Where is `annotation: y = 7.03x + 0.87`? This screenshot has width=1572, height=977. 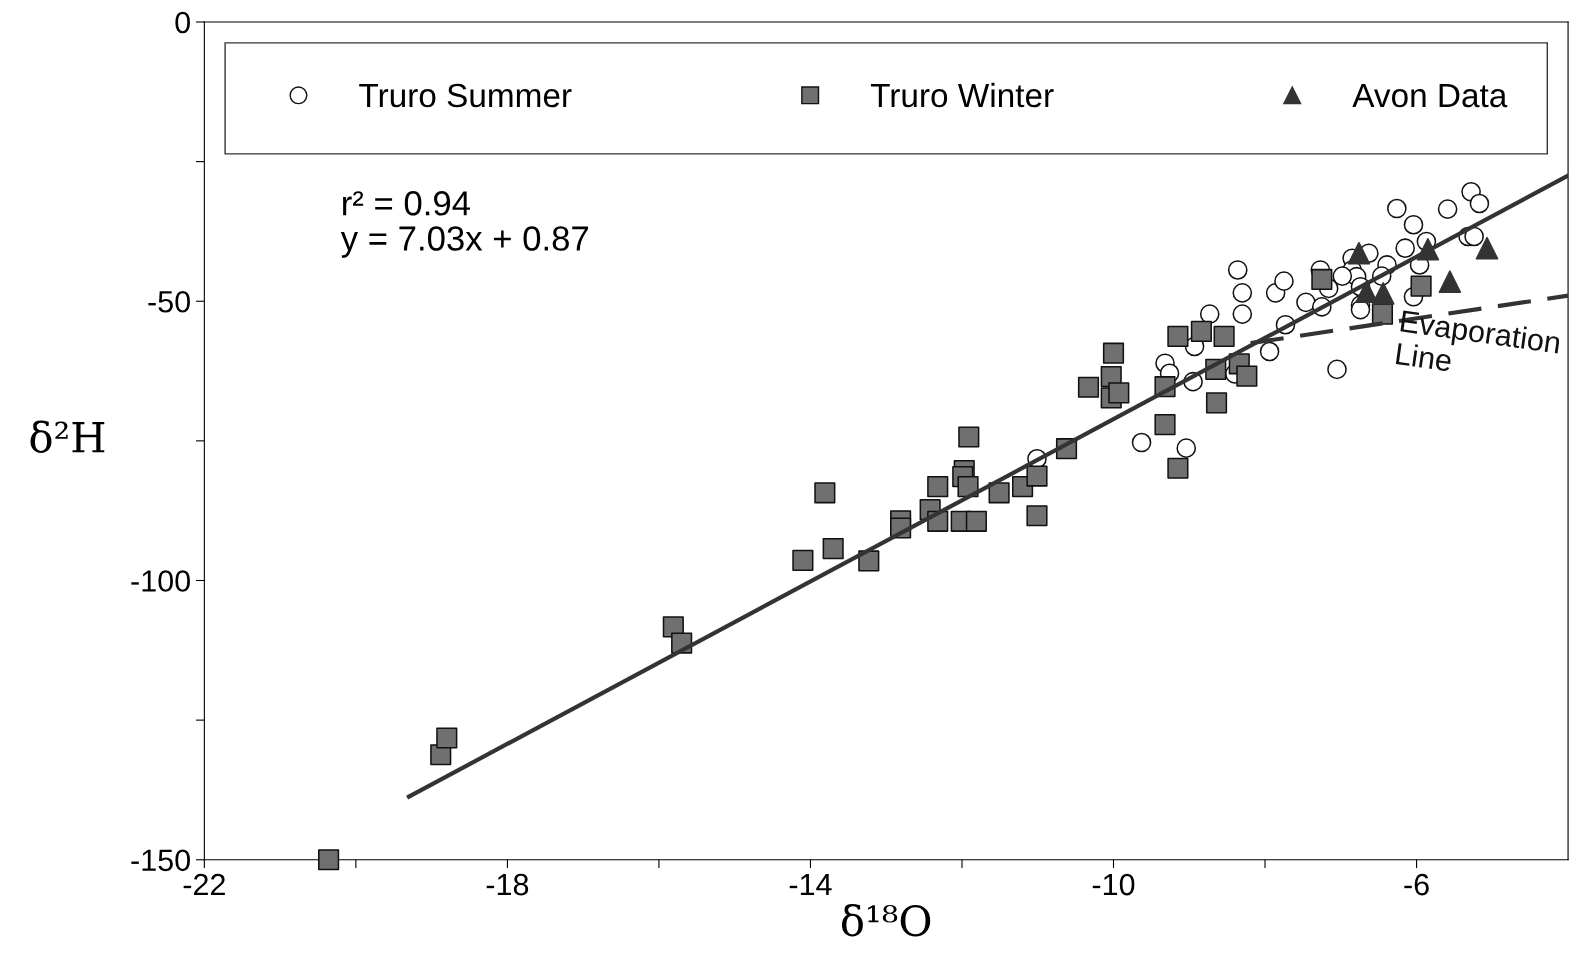 annotation: y = 7.03x + 0.87 is located at coordinates (464, 242).